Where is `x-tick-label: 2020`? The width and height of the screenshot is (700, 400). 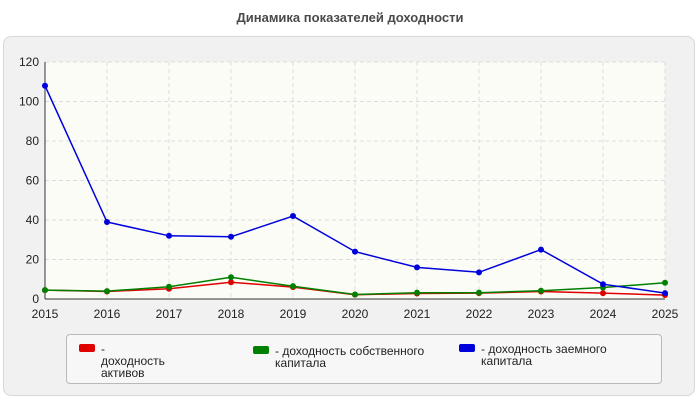
x-tick-label: 2020 is located at coordinates (355, 314).